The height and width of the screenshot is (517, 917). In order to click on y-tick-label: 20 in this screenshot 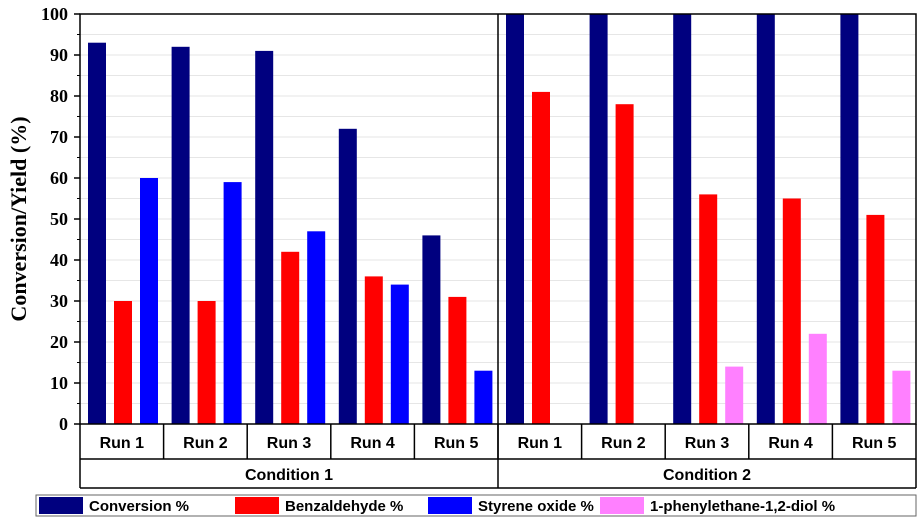, I will do `click(59, 342)`.